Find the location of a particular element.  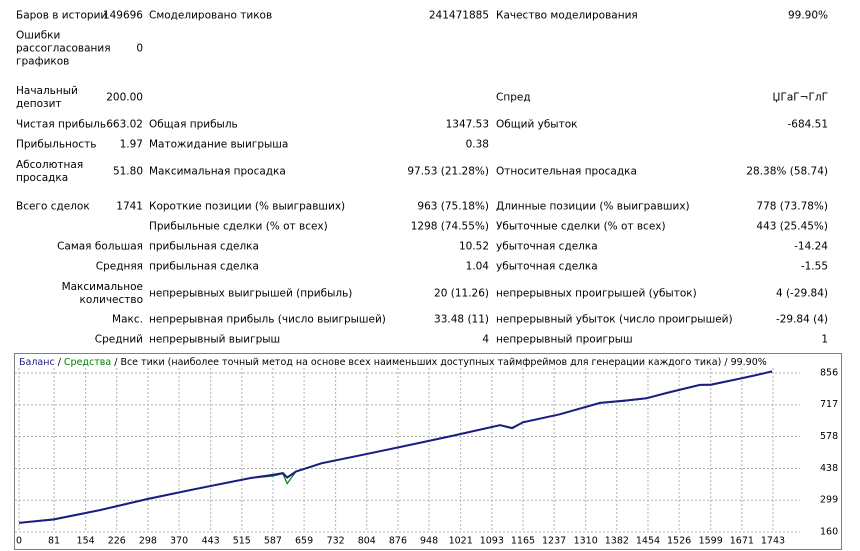

x-tick-label: 876 is located at coordinates (398, 541).